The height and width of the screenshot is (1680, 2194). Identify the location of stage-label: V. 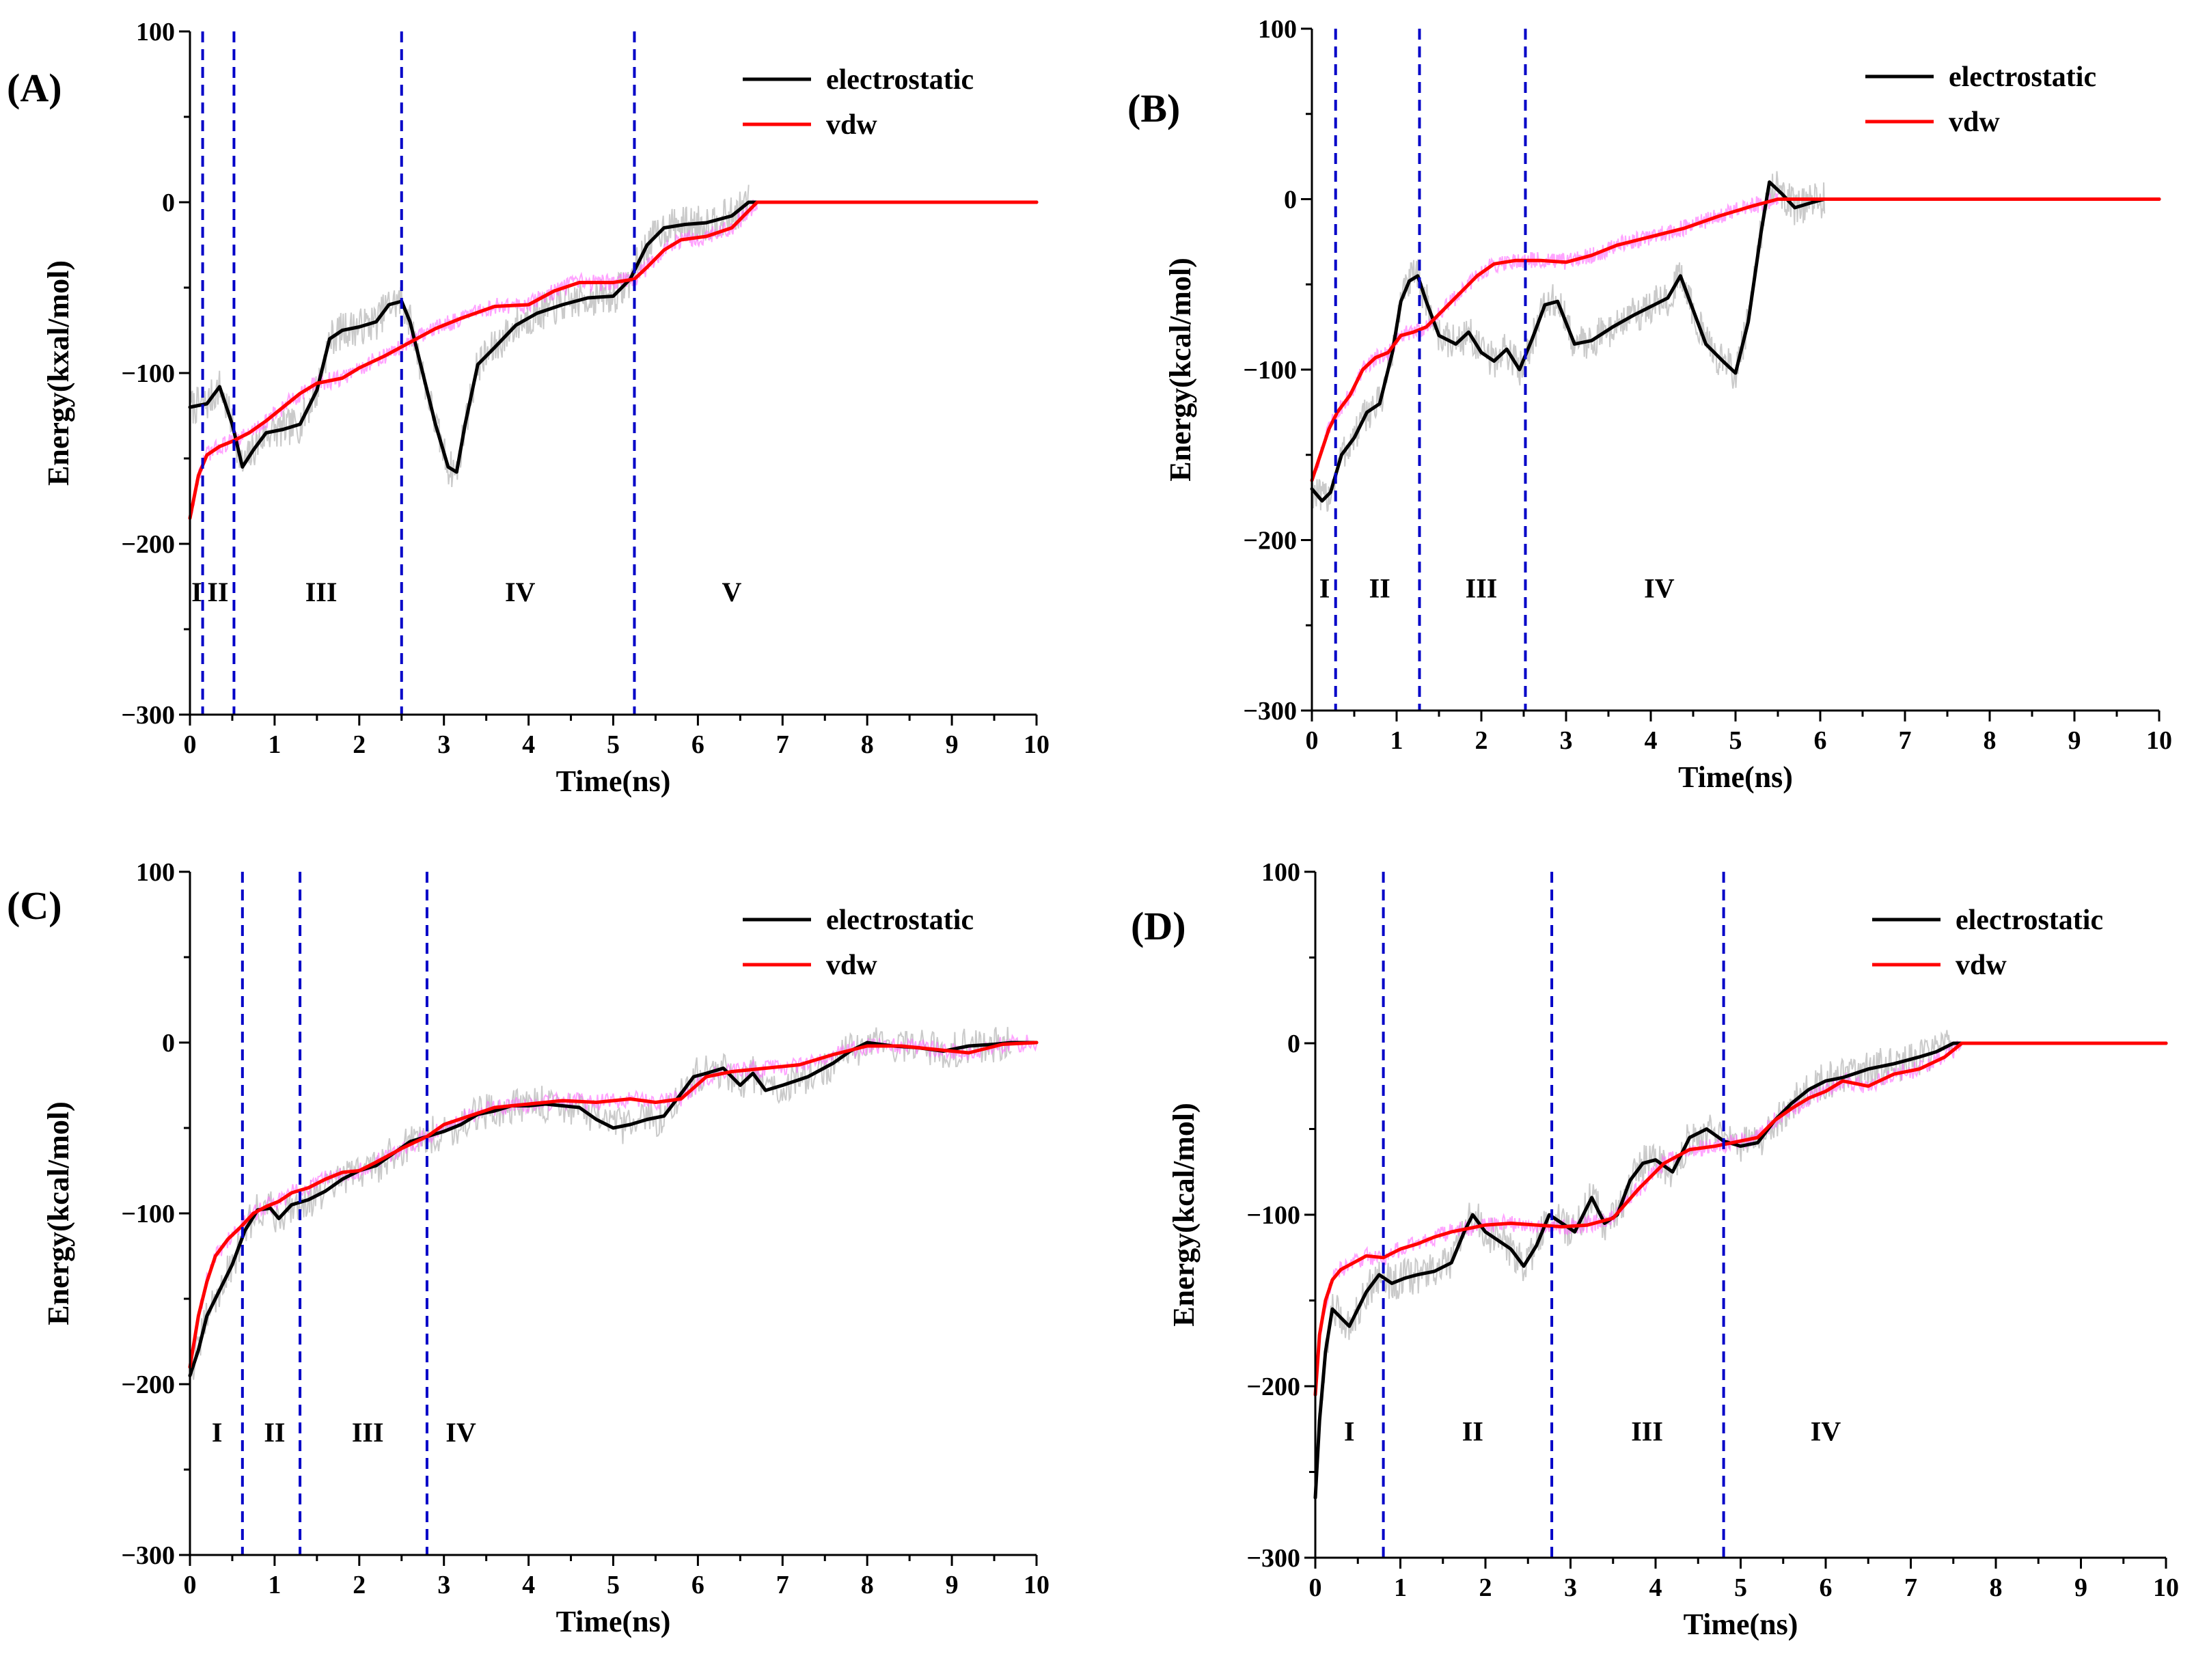
(732, 592).